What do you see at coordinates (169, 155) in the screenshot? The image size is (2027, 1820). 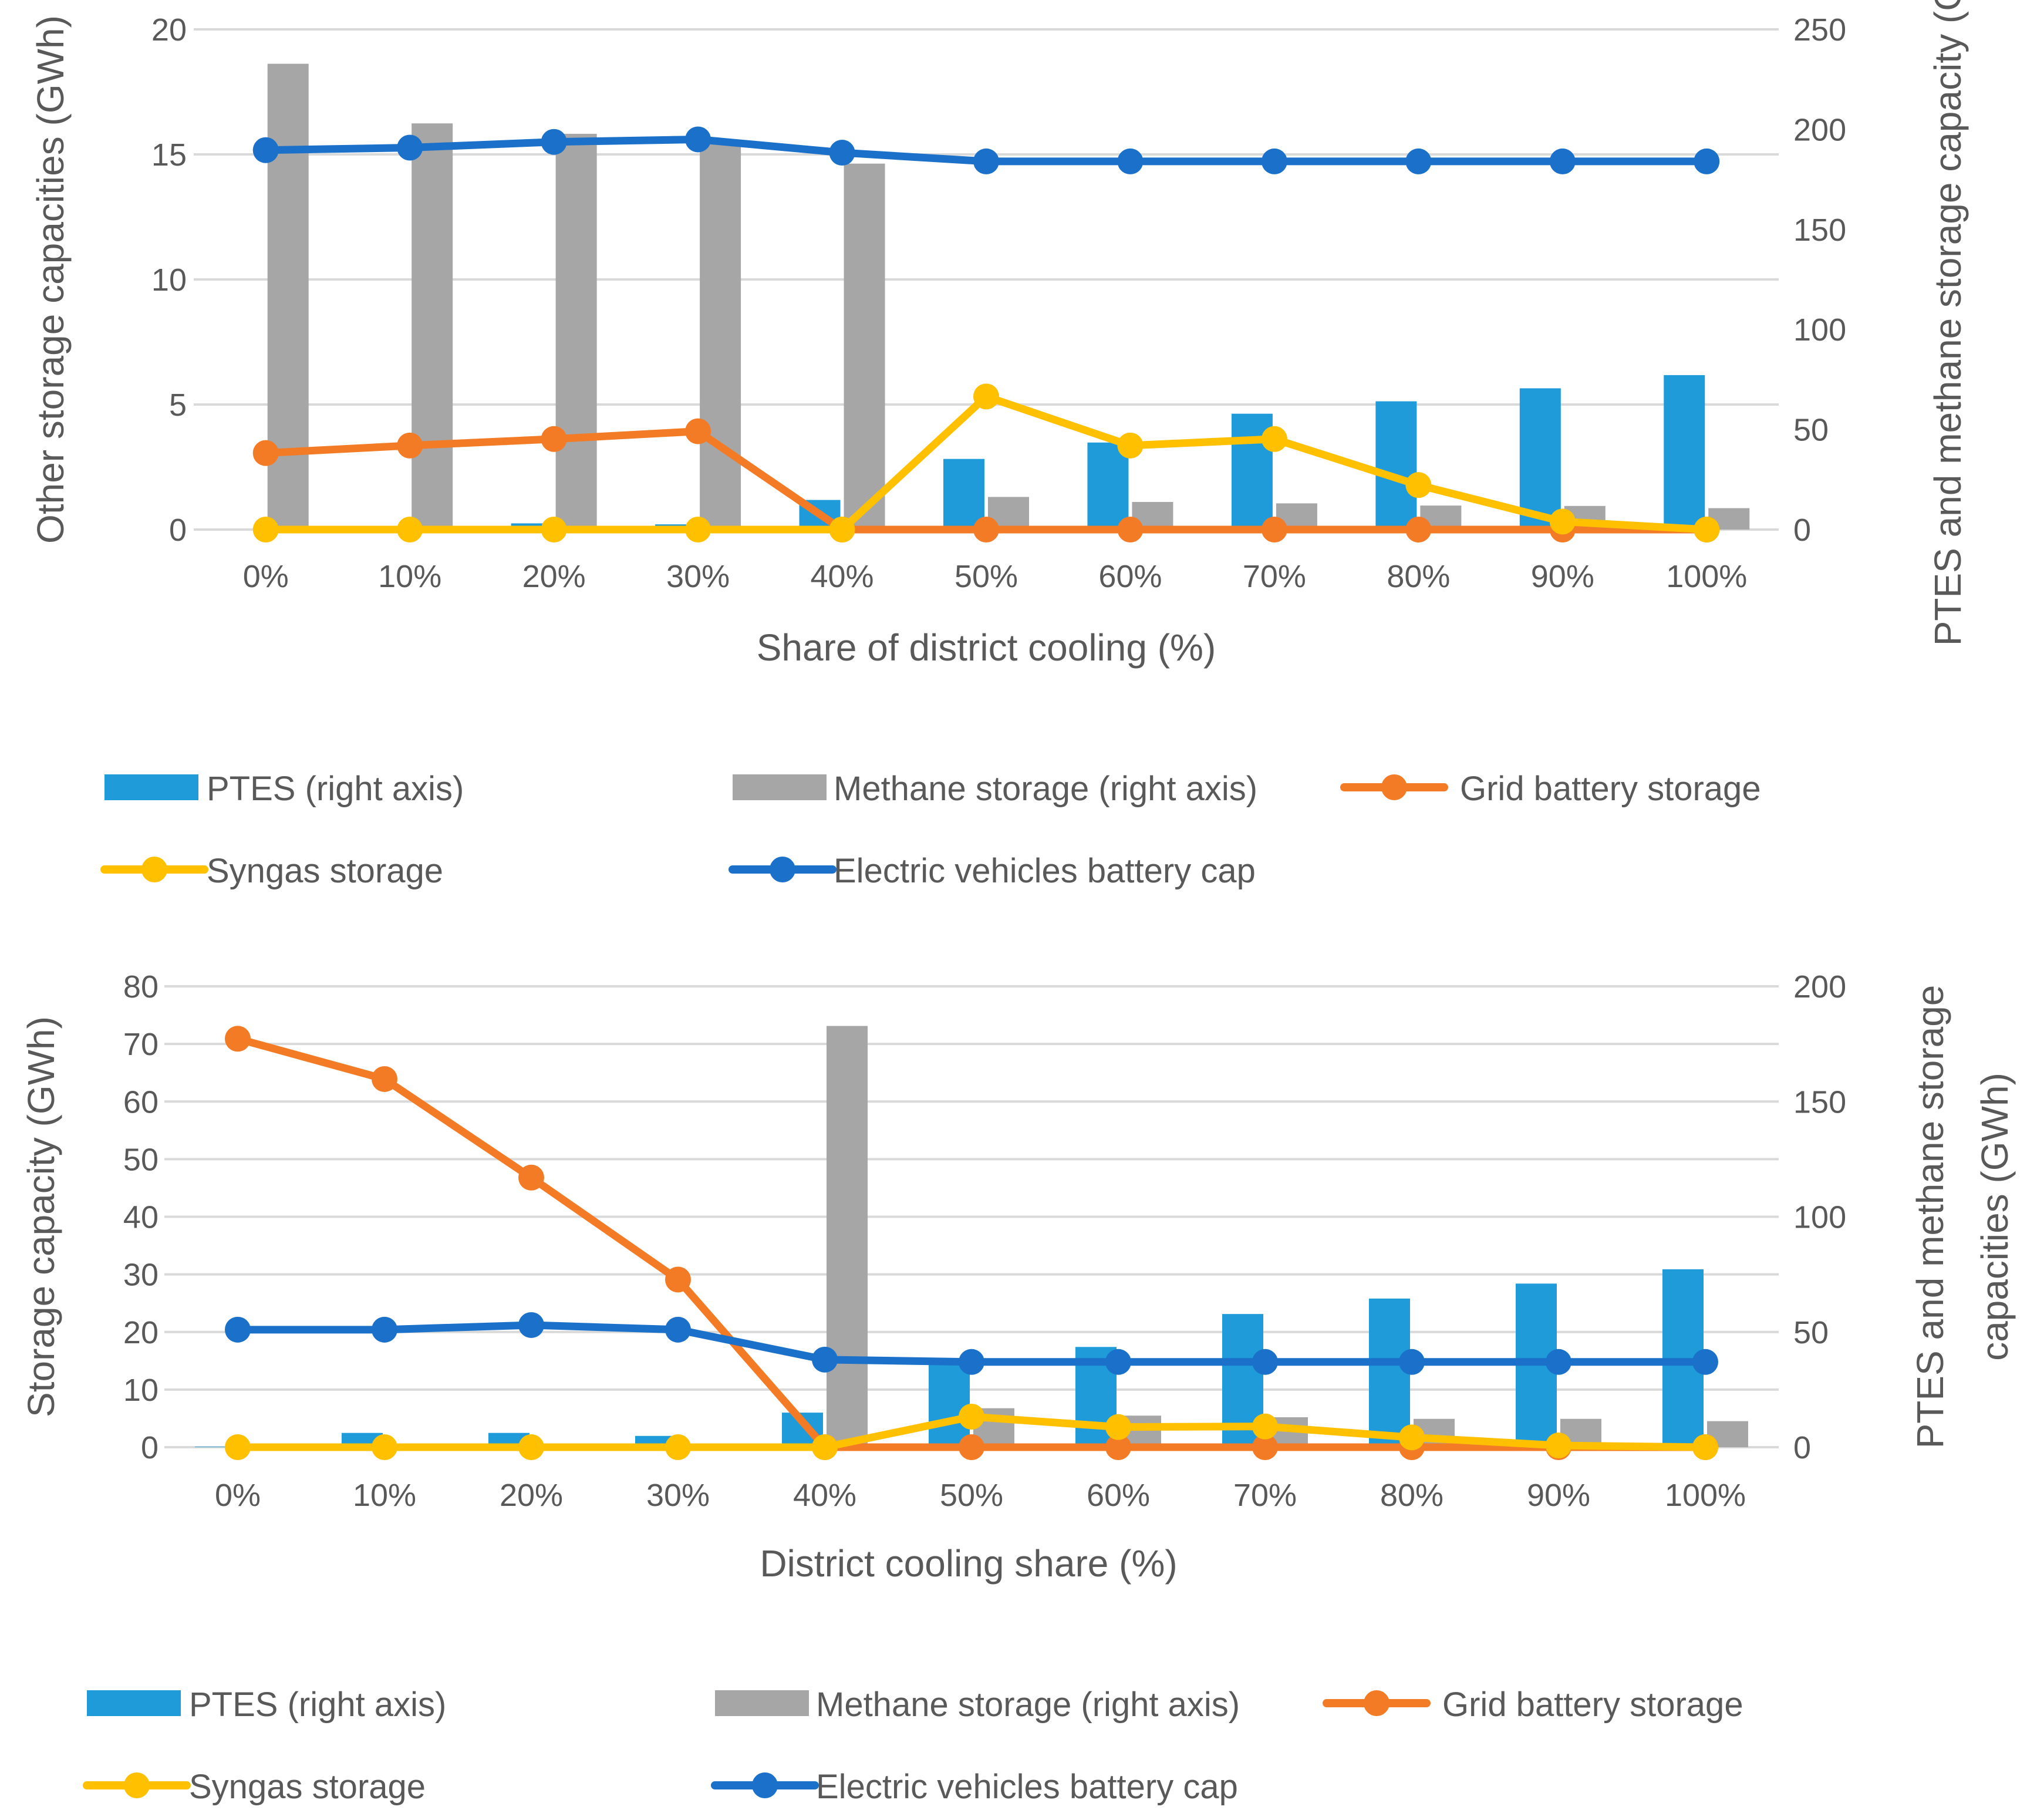 I see `left-axis-tick-label: 15` at bounding box center [169, 155].